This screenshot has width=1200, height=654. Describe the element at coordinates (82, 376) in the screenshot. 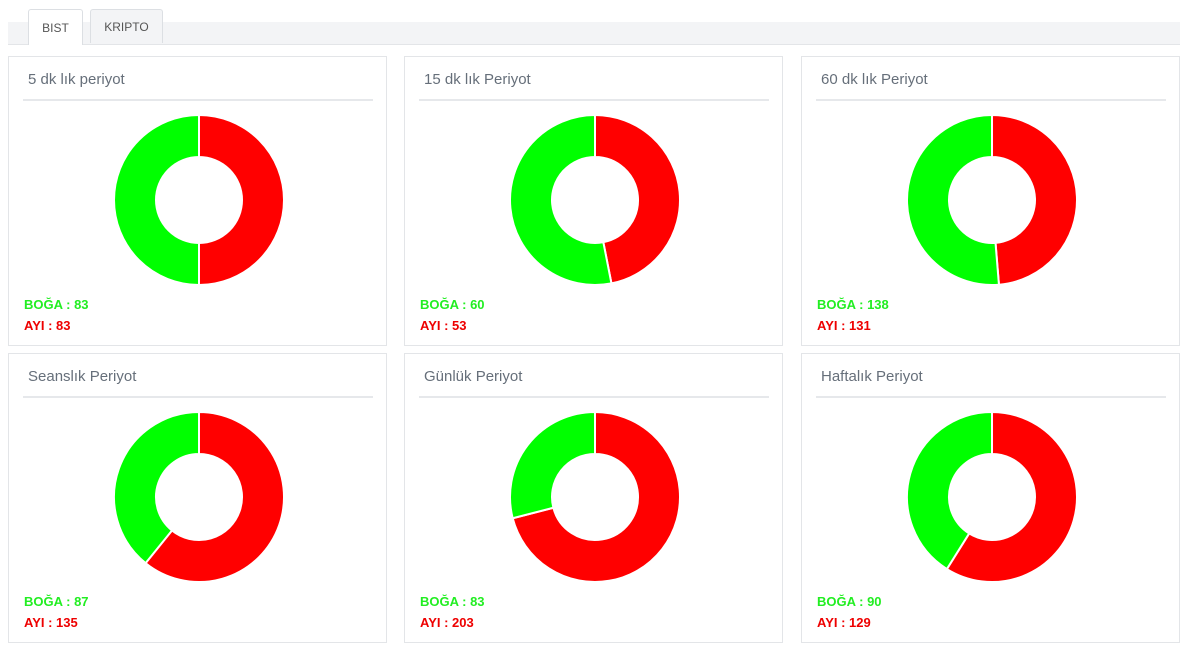

I see `card-title: Seanslık Periyot` at that location.